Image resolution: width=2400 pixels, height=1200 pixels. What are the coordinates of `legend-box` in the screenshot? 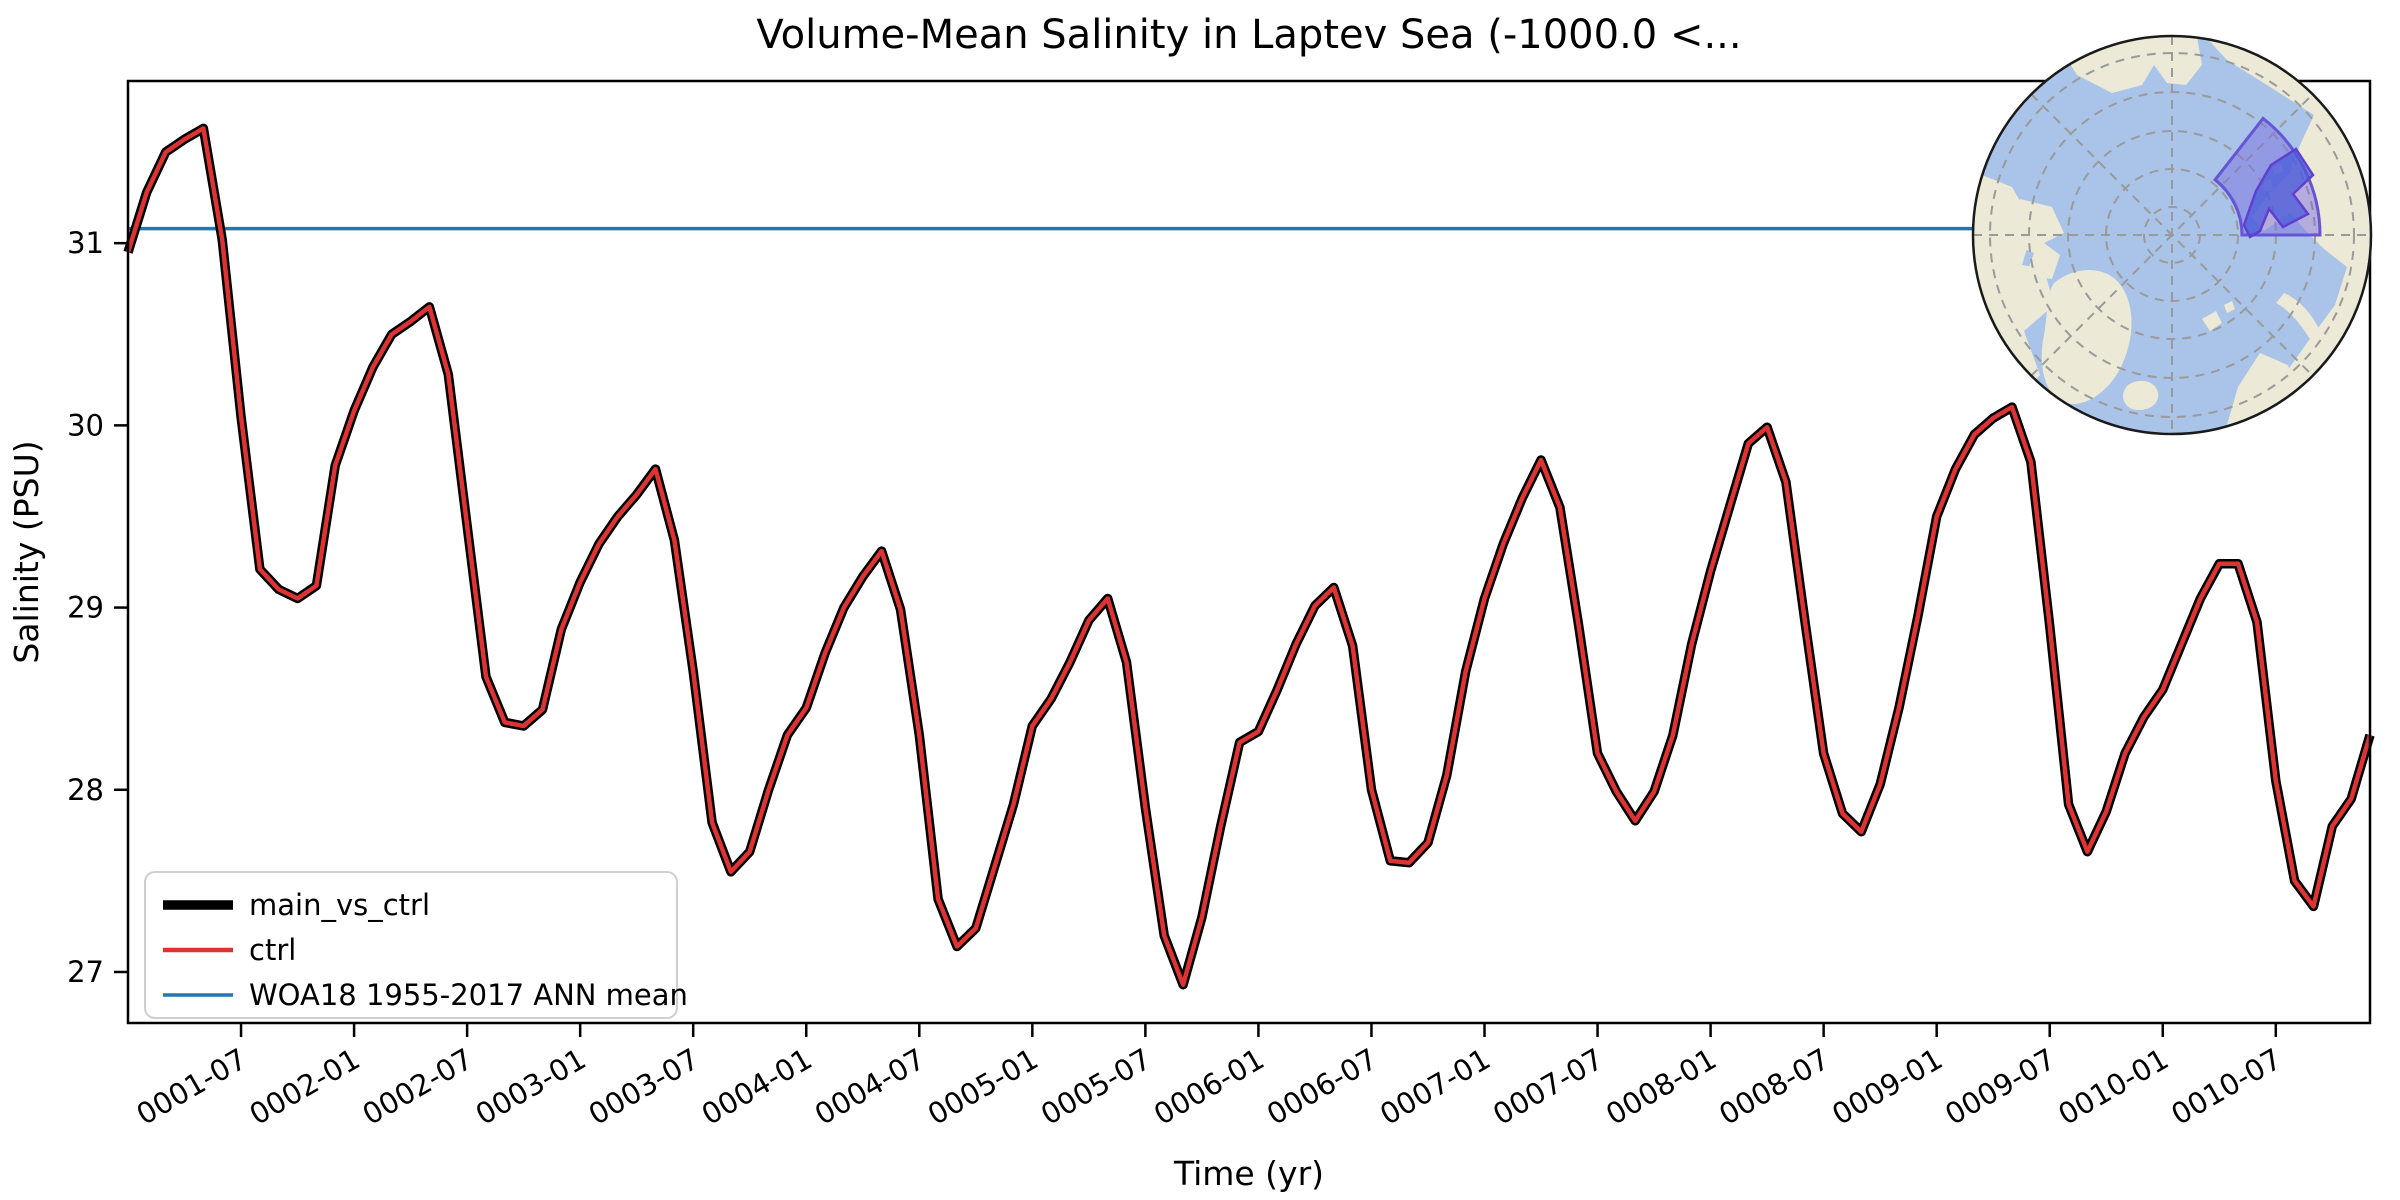 It's located at (411, 945).